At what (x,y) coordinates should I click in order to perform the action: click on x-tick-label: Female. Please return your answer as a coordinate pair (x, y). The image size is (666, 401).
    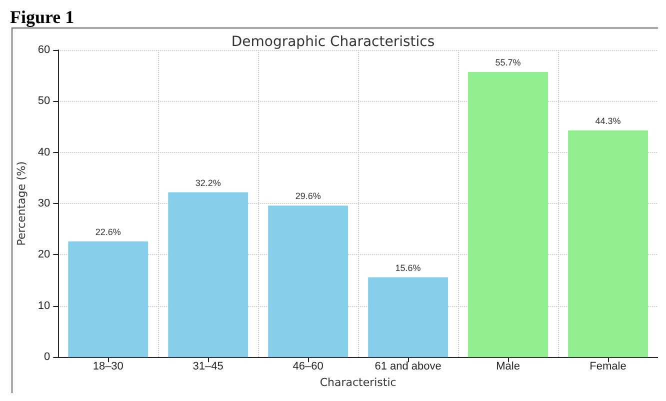
    Looking at the image, I should click on (608, 366).